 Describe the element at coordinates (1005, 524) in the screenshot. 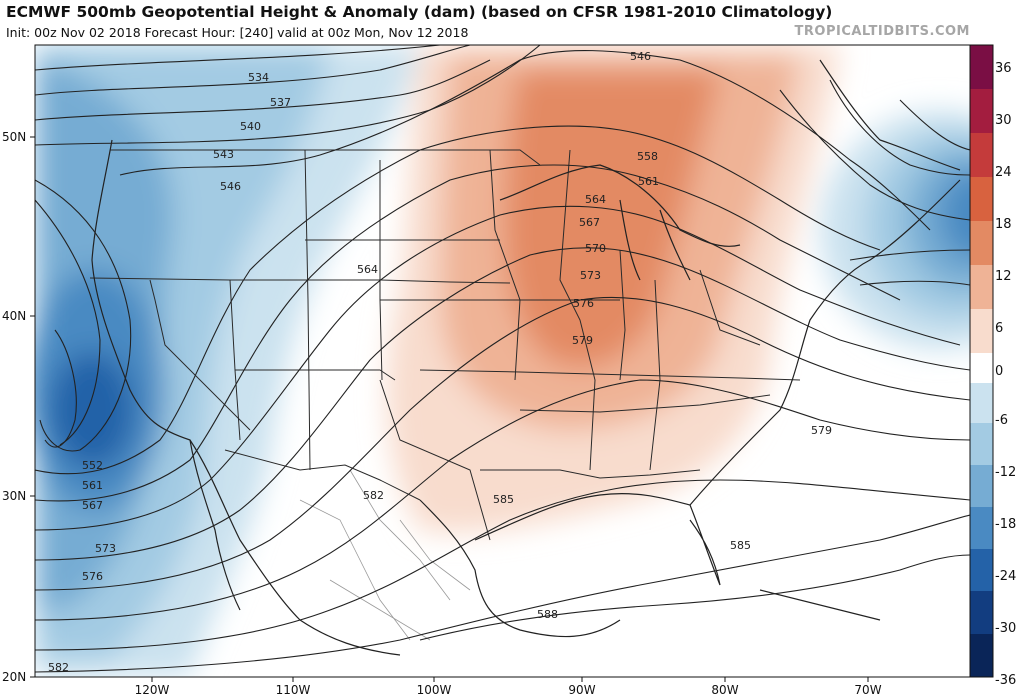

I see `colorbar-label: -18` at that location.